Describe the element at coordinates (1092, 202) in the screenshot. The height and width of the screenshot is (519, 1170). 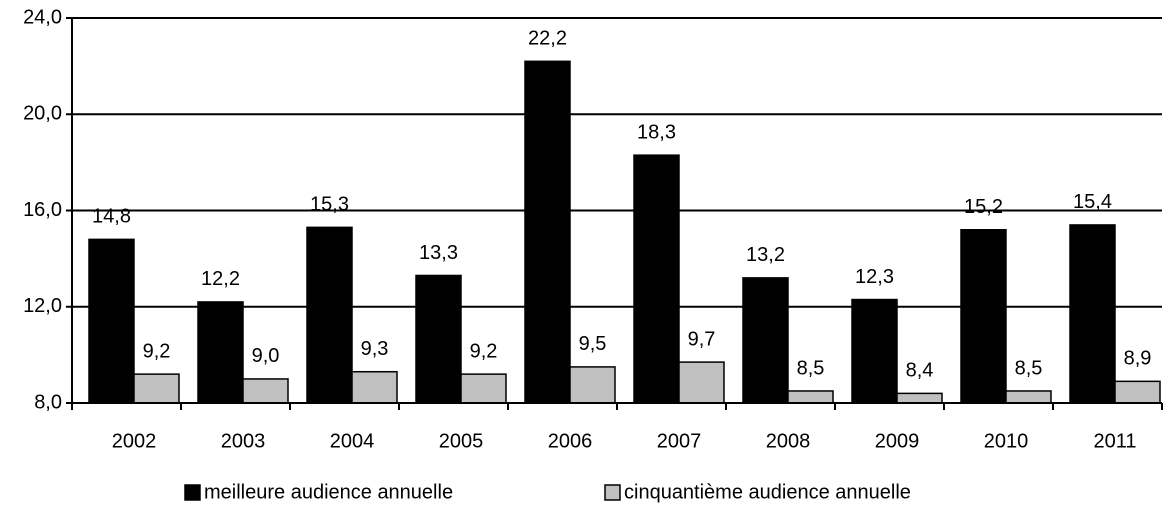
I see `data-label: 15,4` at that location.